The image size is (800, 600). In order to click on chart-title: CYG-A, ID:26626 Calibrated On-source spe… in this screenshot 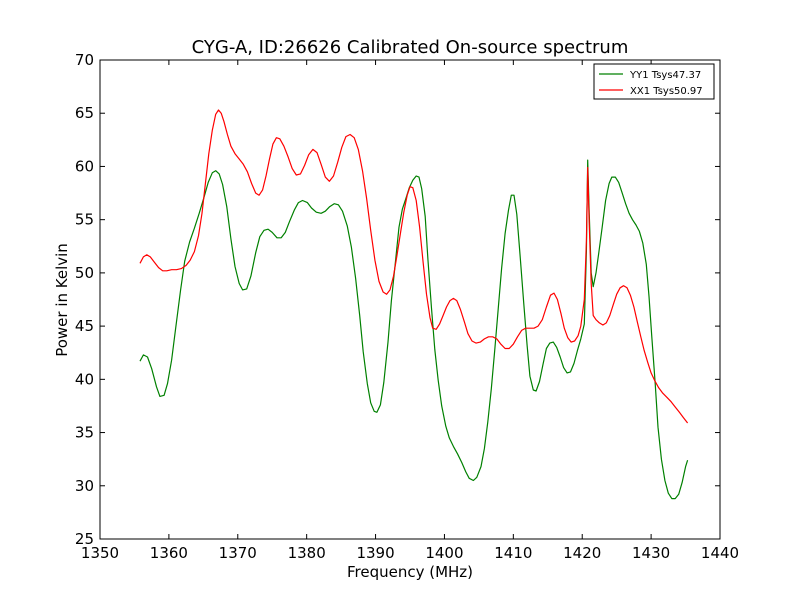, I will do `click(410, 47)`.